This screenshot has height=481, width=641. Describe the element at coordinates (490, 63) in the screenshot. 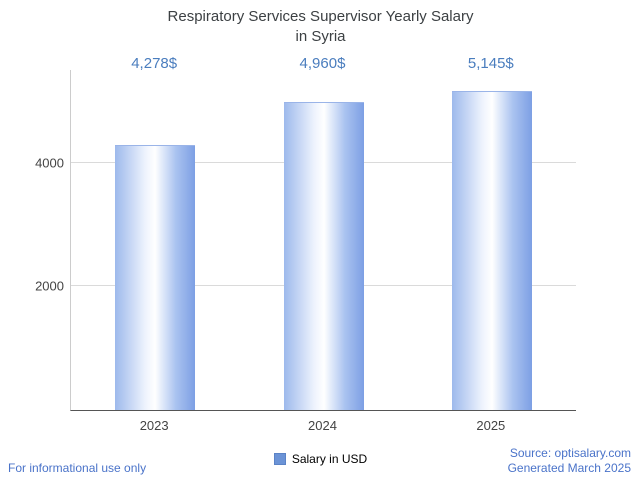

I see `bar-value-label: 5,145$` at that location.